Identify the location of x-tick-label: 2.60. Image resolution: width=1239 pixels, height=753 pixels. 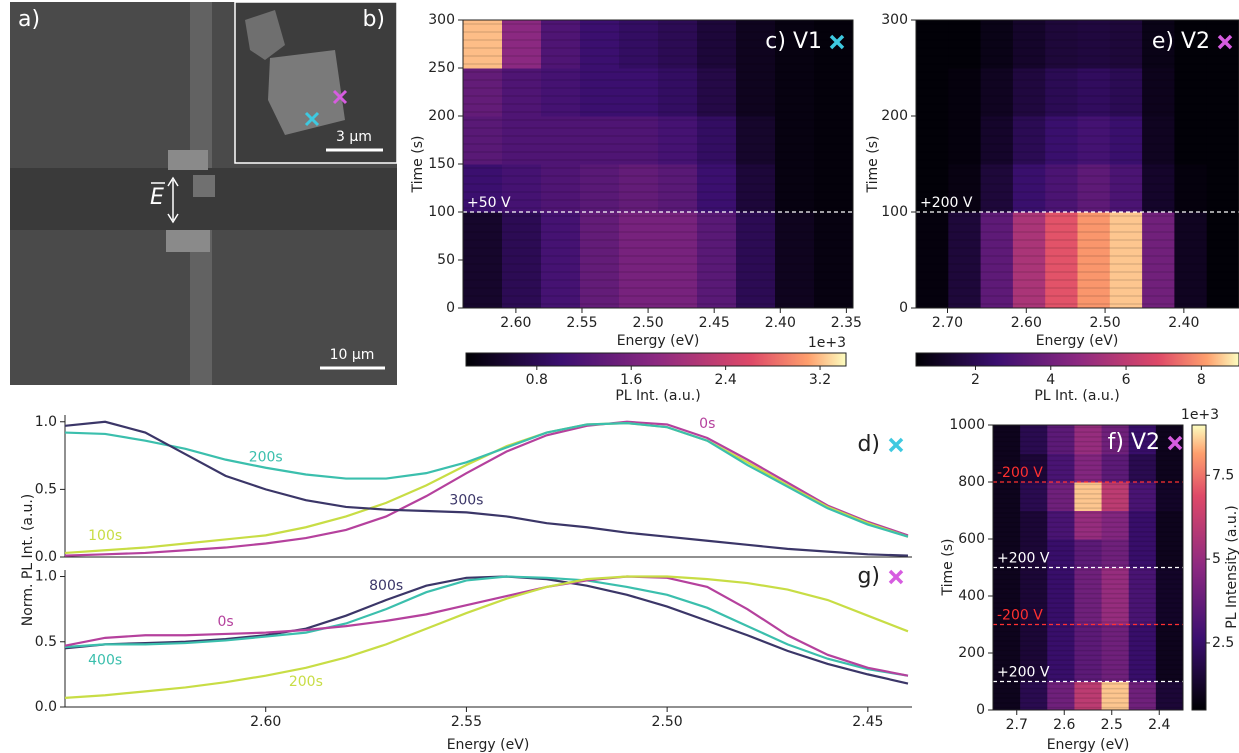
(515, 323).